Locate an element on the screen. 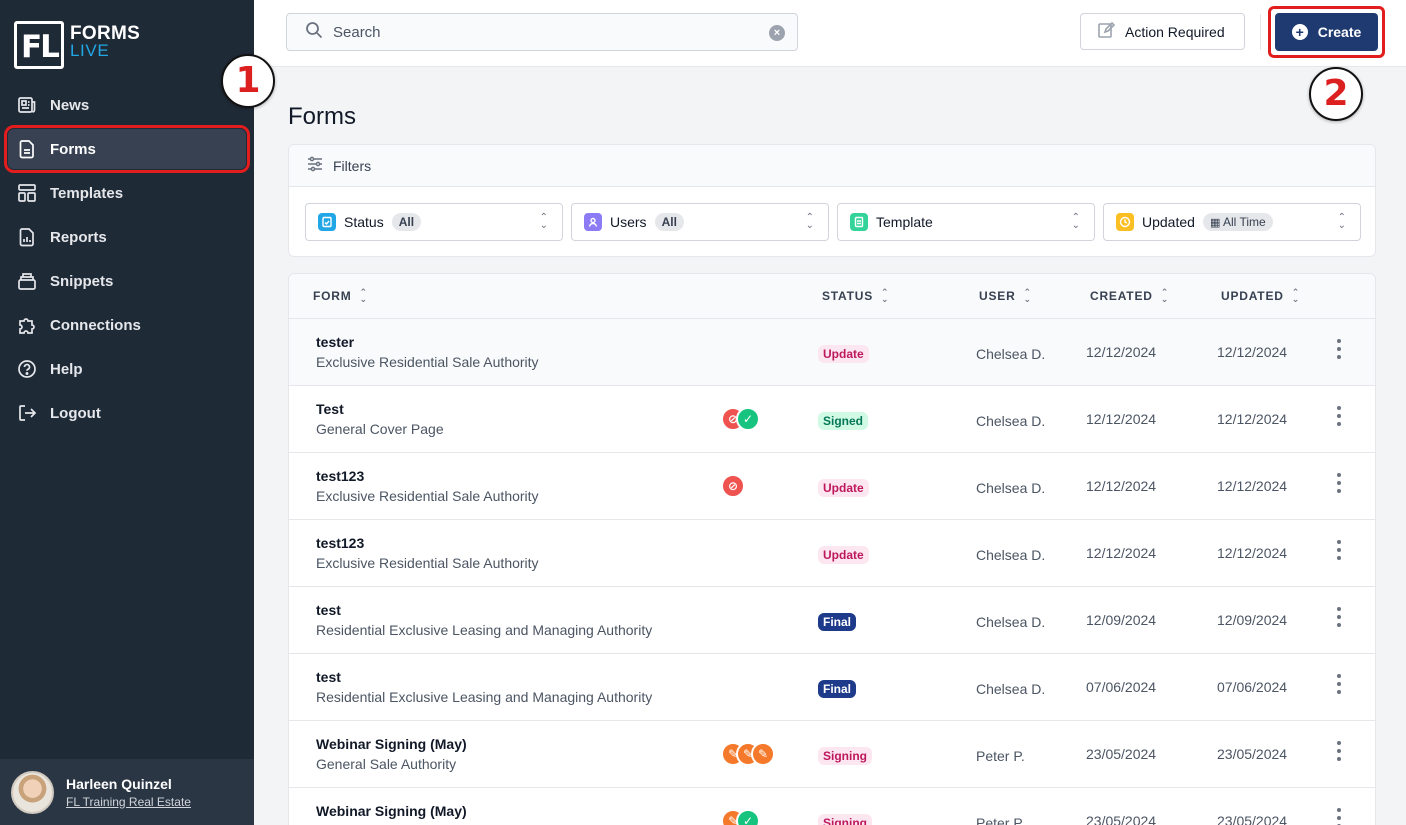 The width and height of the screenshot is (1406, 825). filter-label: Updated is located at coordinates (1168, 222).